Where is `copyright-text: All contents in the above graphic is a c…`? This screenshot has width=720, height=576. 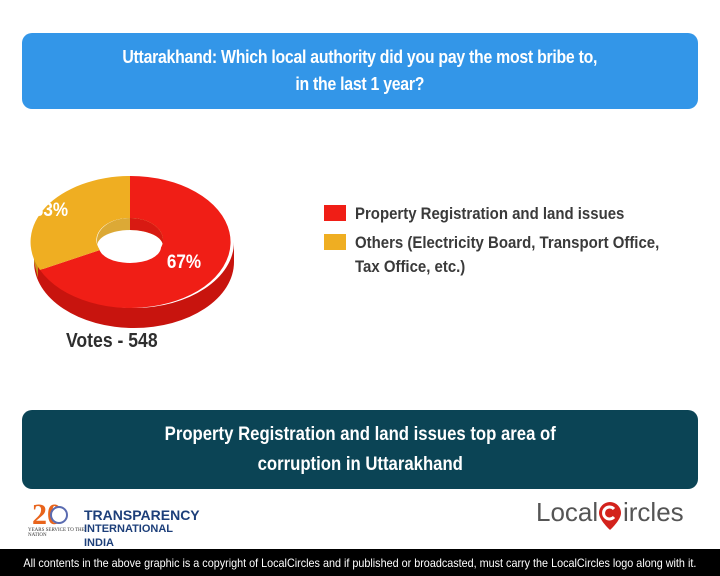
copyright-text: All contents in the above graphic is a c… is located at coordinates (360, 562).